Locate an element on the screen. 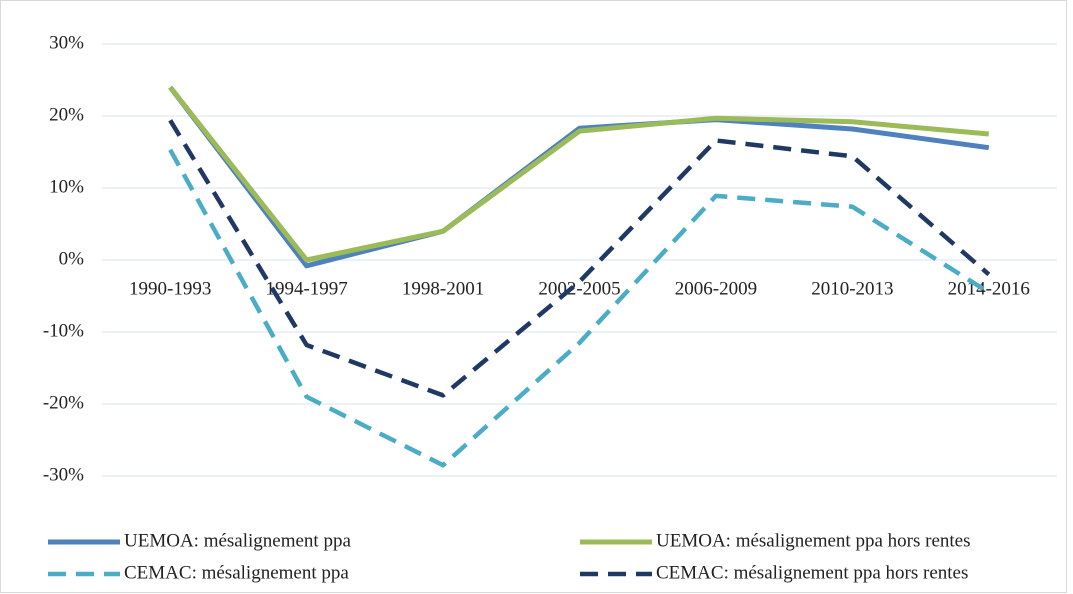 This screenshot has width=1073, height=594. x-tick-label: 2006-2009 is located at coordinates (716, 288).